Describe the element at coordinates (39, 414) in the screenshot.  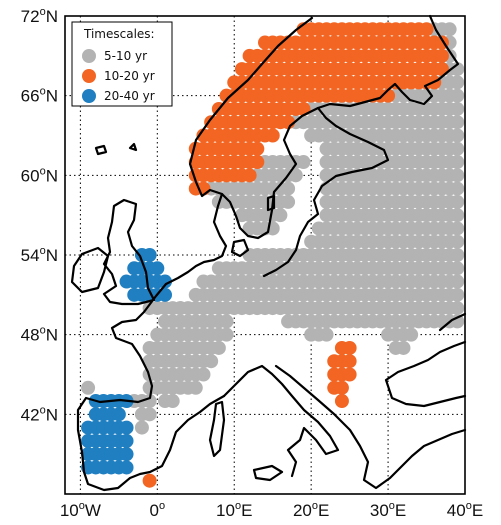
I see `lat-label: 42oN` at that location.